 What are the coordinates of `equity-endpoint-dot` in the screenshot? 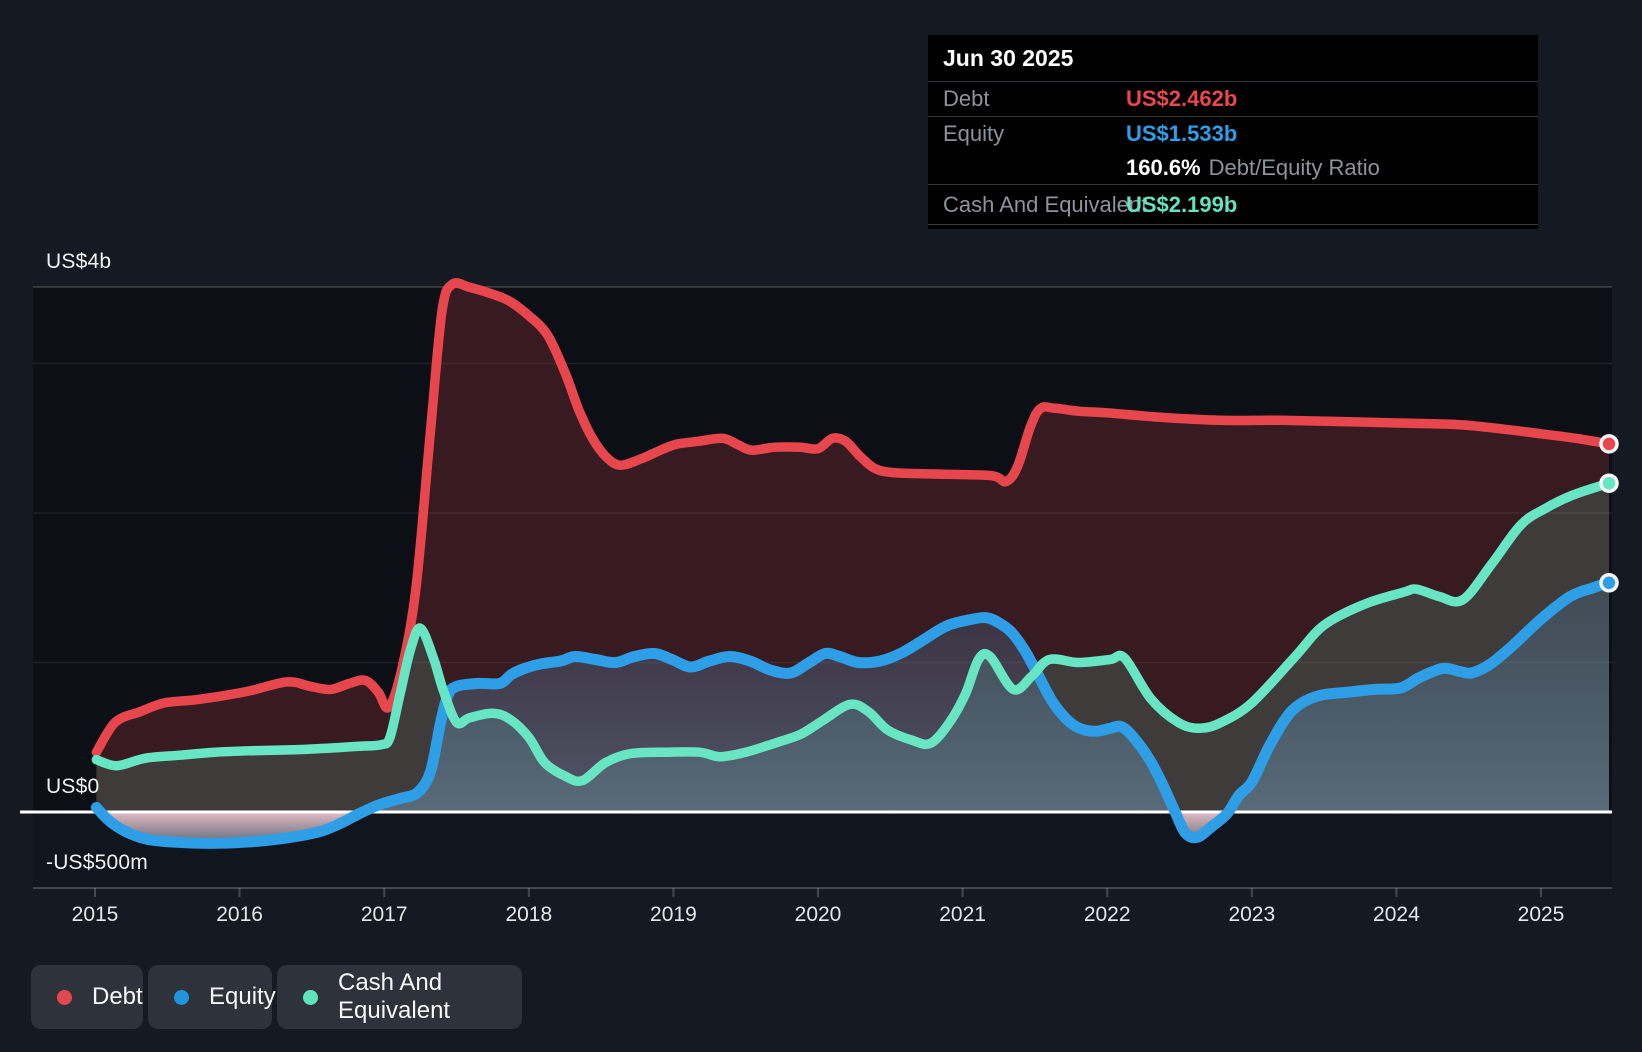 It's located at (1609, 583).